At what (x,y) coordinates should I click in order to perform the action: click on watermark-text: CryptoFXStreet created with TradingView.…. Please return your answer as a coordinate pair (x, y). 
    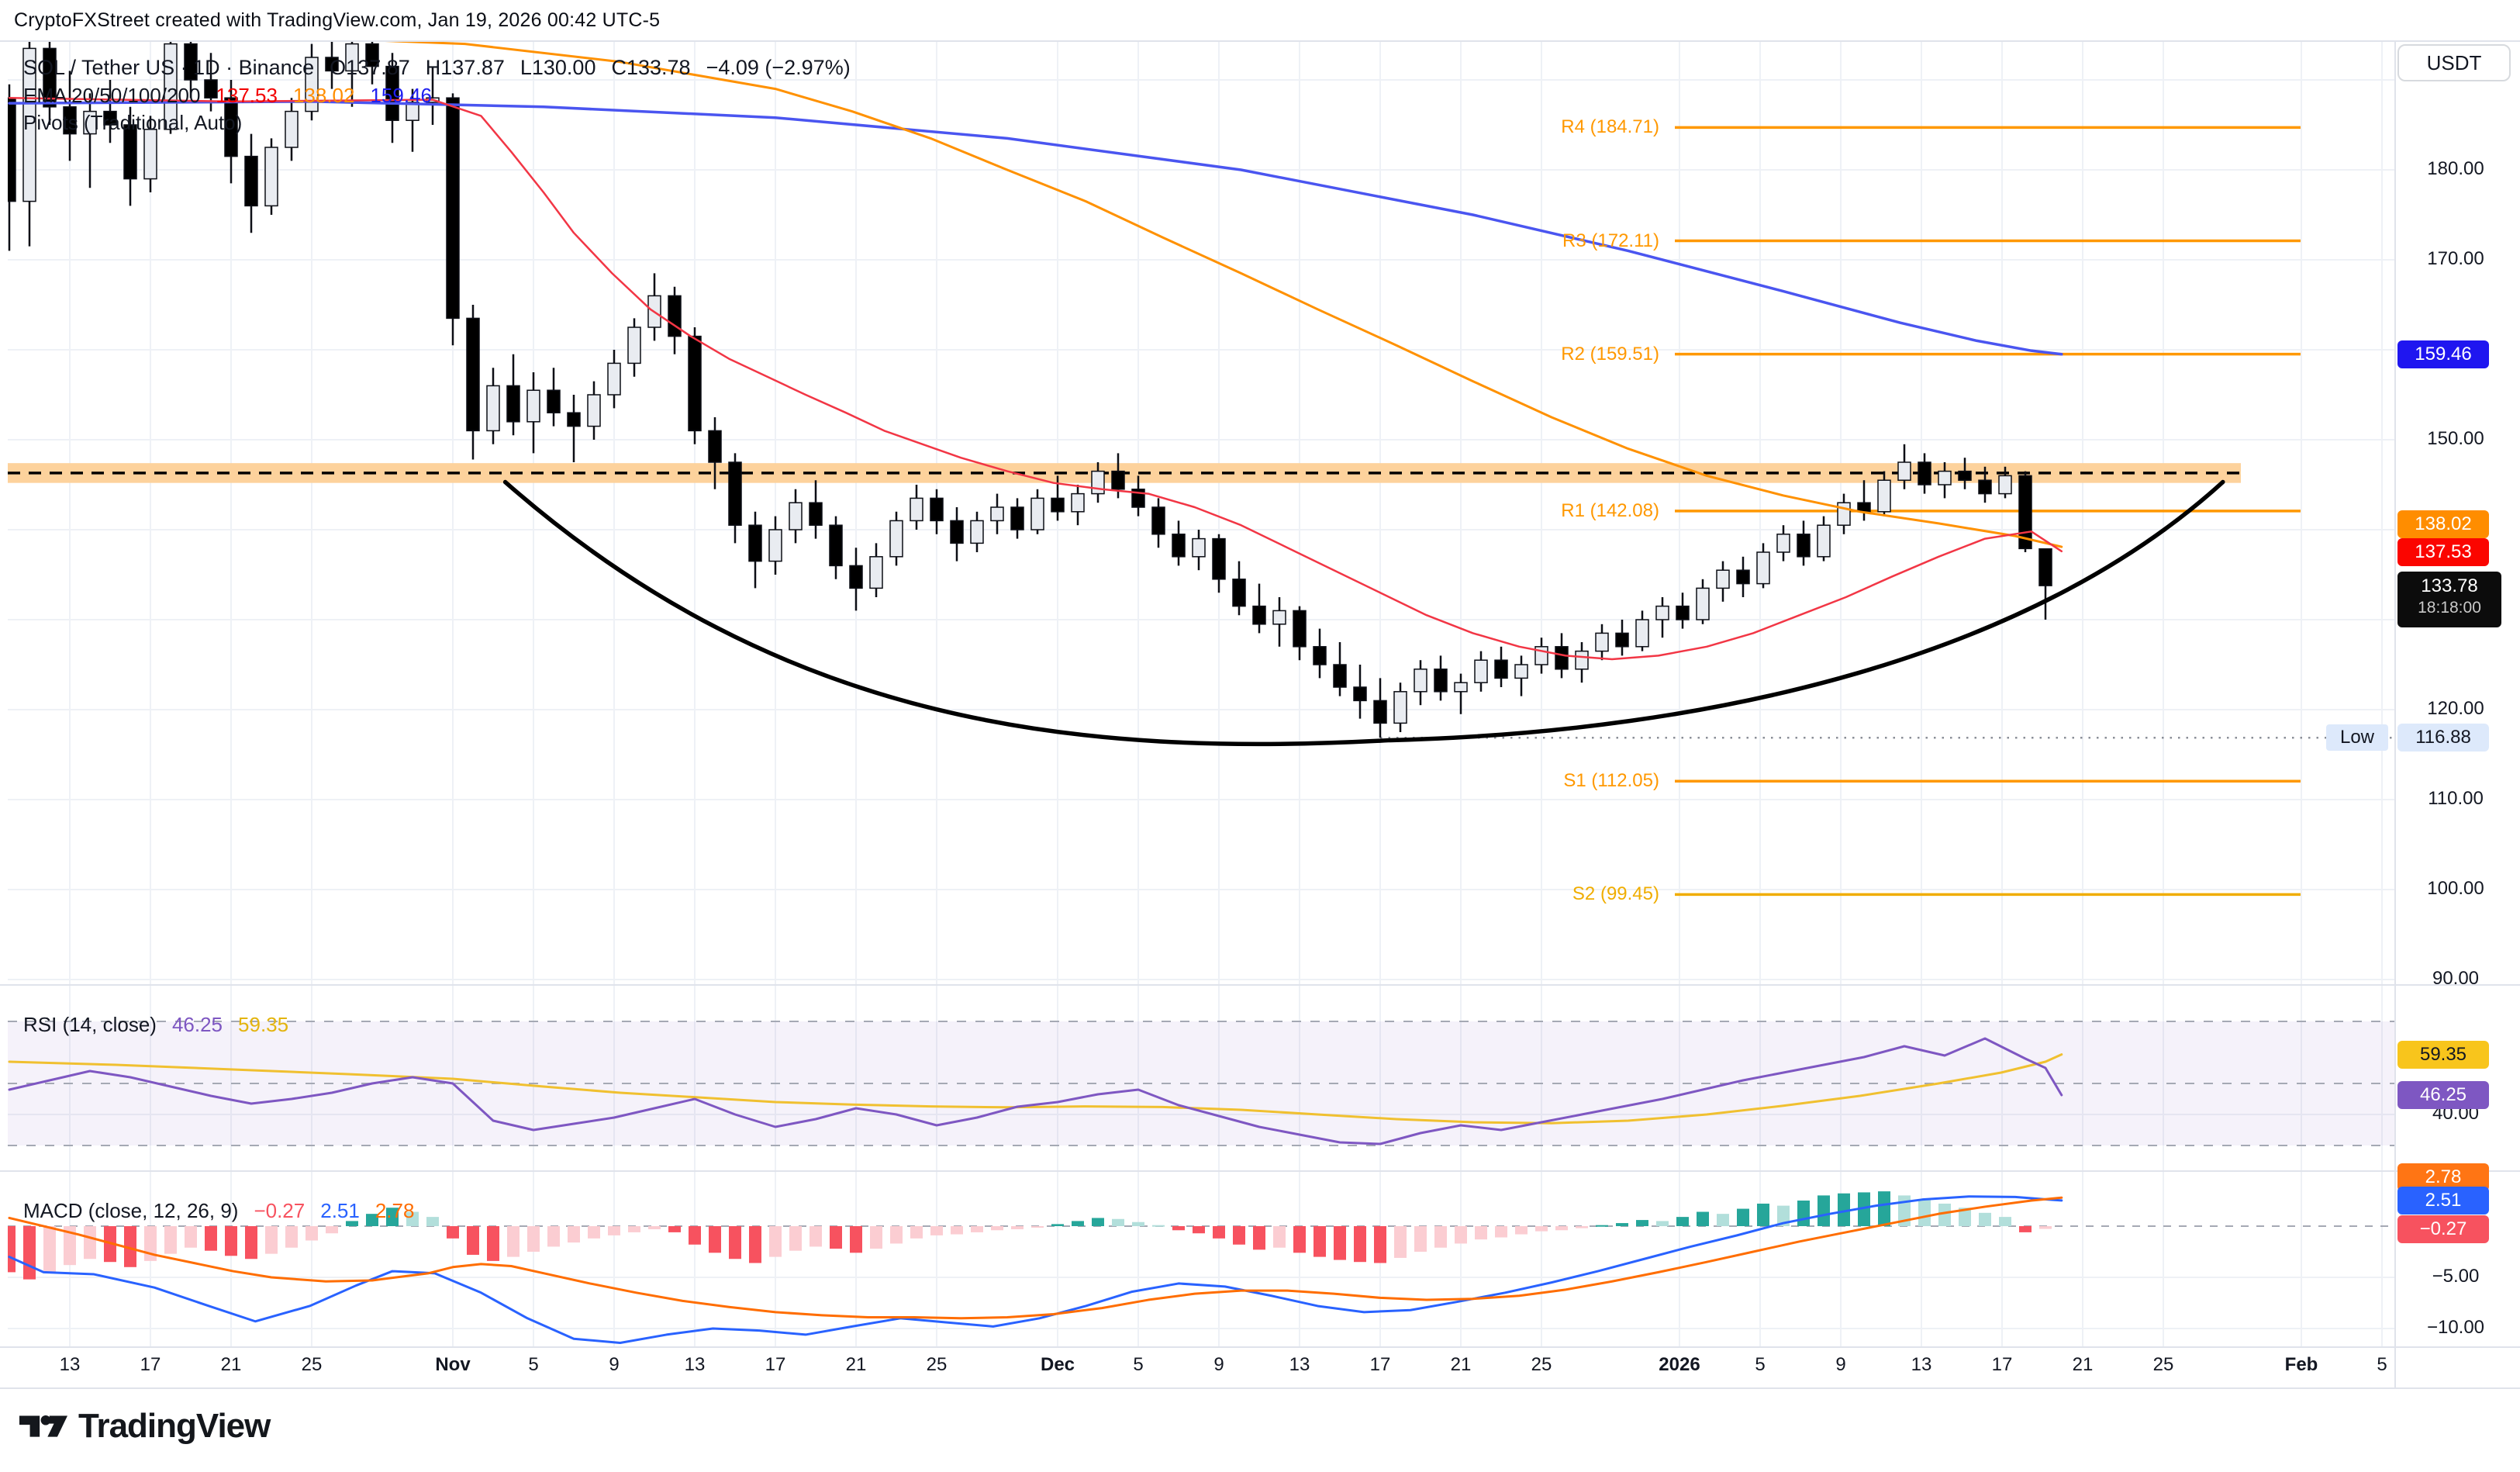
    Looking at the image, I should click on (337, 20).